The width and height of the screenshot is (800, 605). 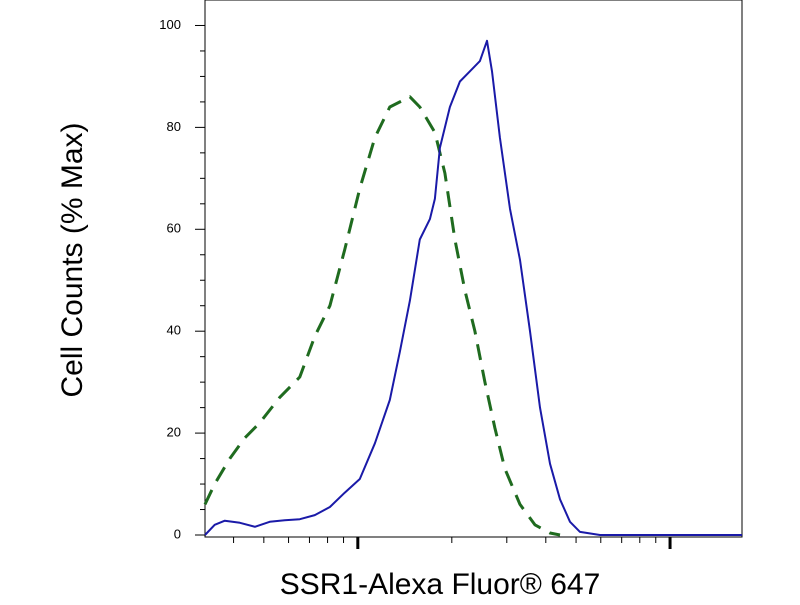 I want to click on y-tick-label: 20, so click(x=174, y=432).